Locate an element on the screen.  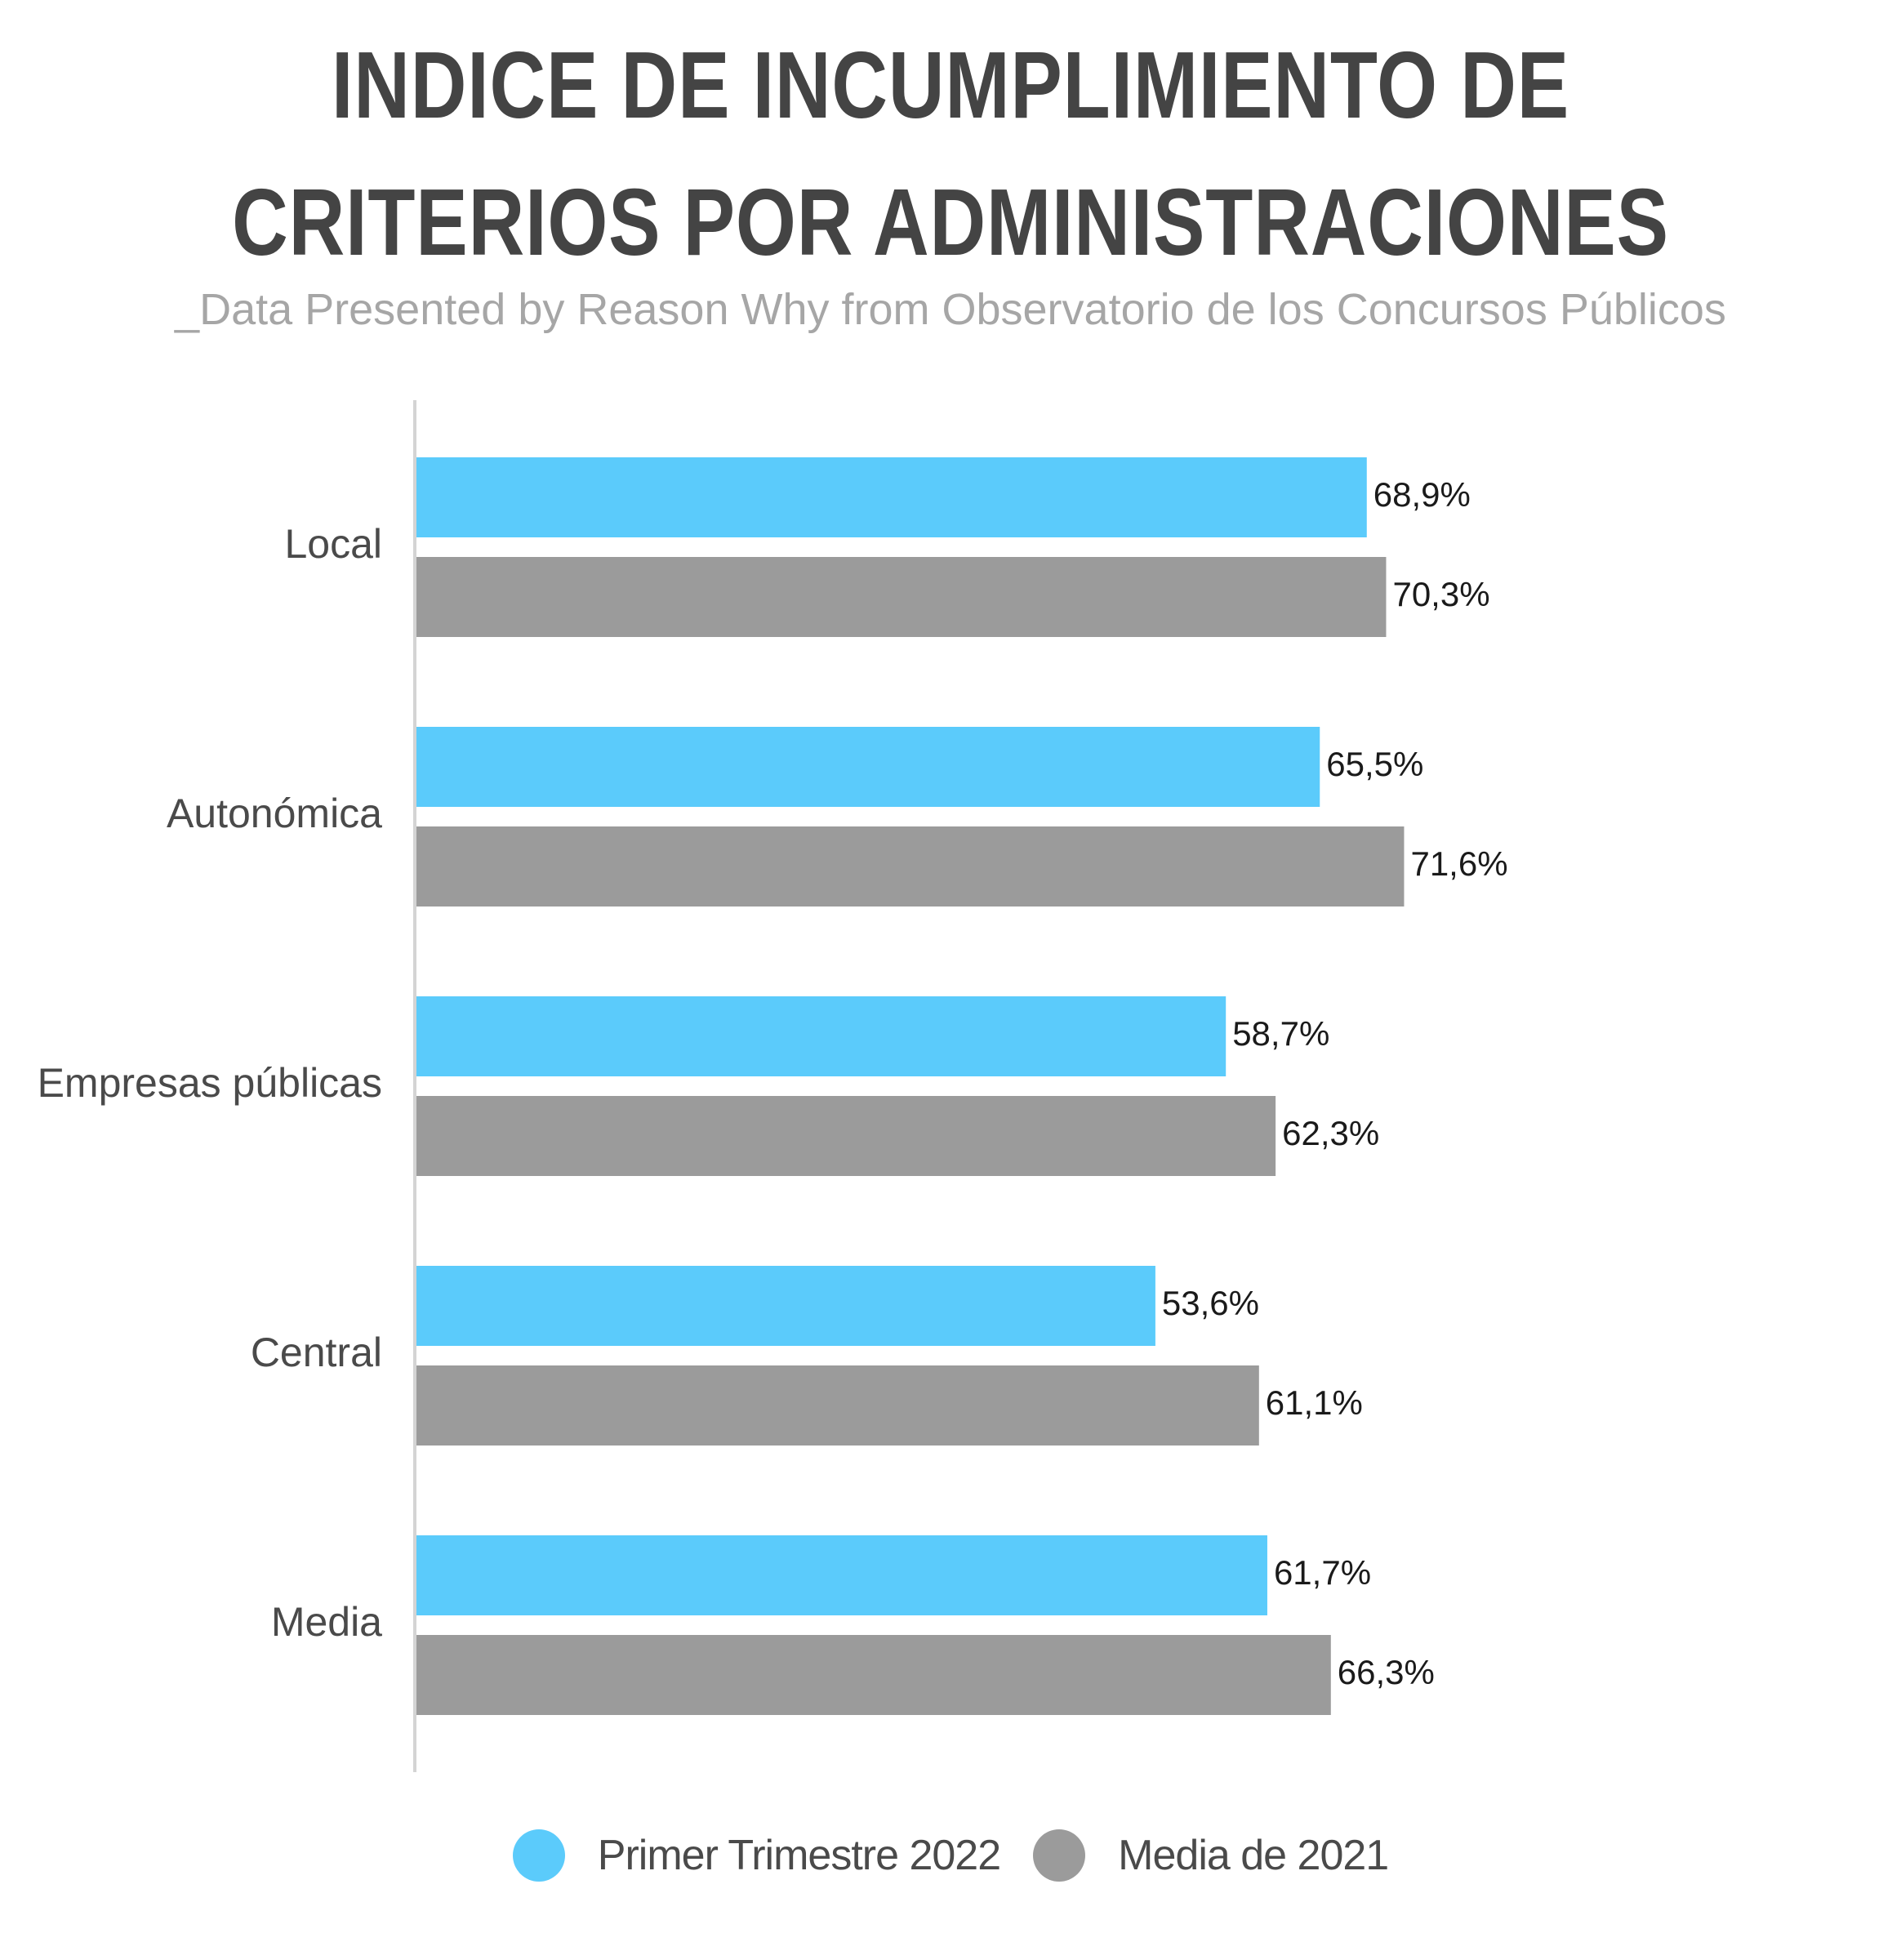
data-label: 66,3% is located at coordinates (1386, 1672).